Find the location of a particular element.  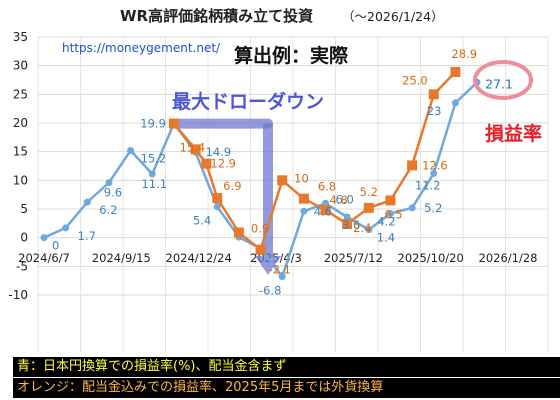

jpy-series-label: 3.6 is located at coordinates (351, 225).